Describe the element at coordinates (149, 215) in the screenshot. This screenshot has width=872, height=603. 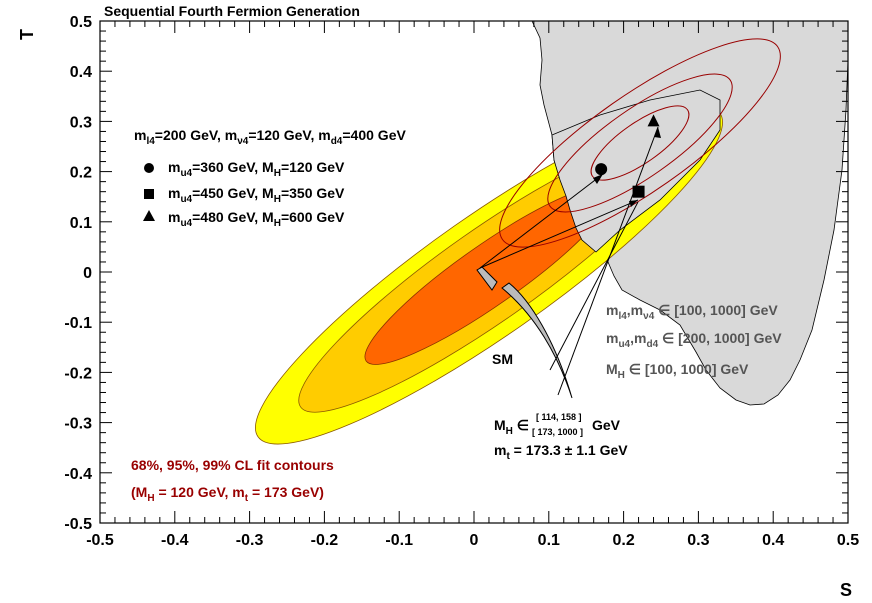
I see `legend-marker-triangle` at that location.